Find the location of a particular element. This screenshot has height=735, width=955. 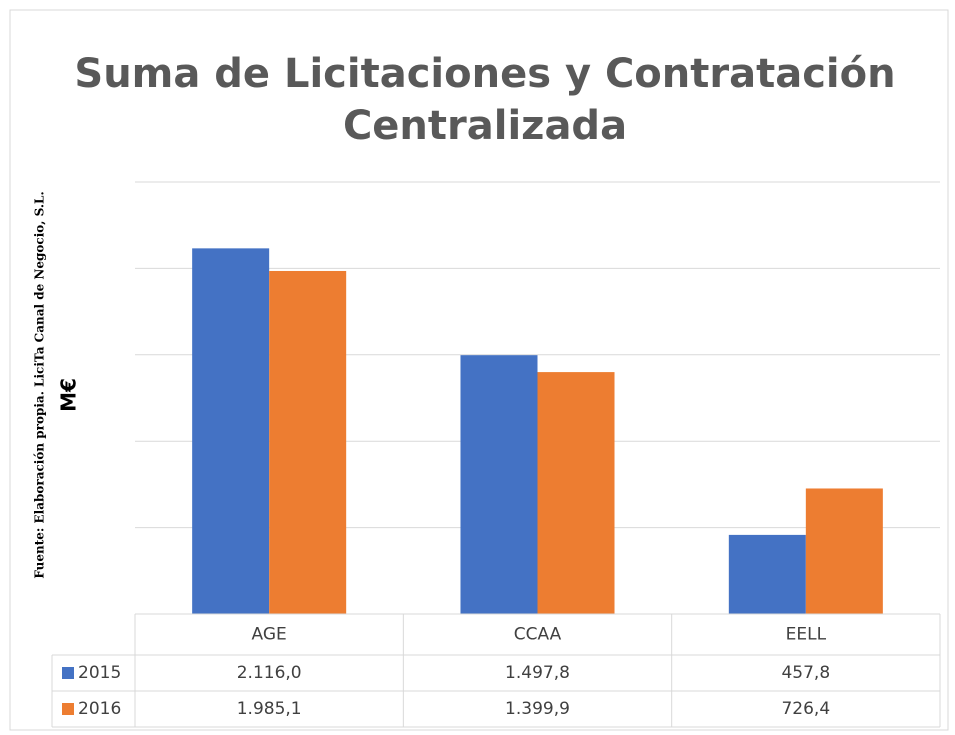

data-label: 457,8 is located at coordinates (805, 673).